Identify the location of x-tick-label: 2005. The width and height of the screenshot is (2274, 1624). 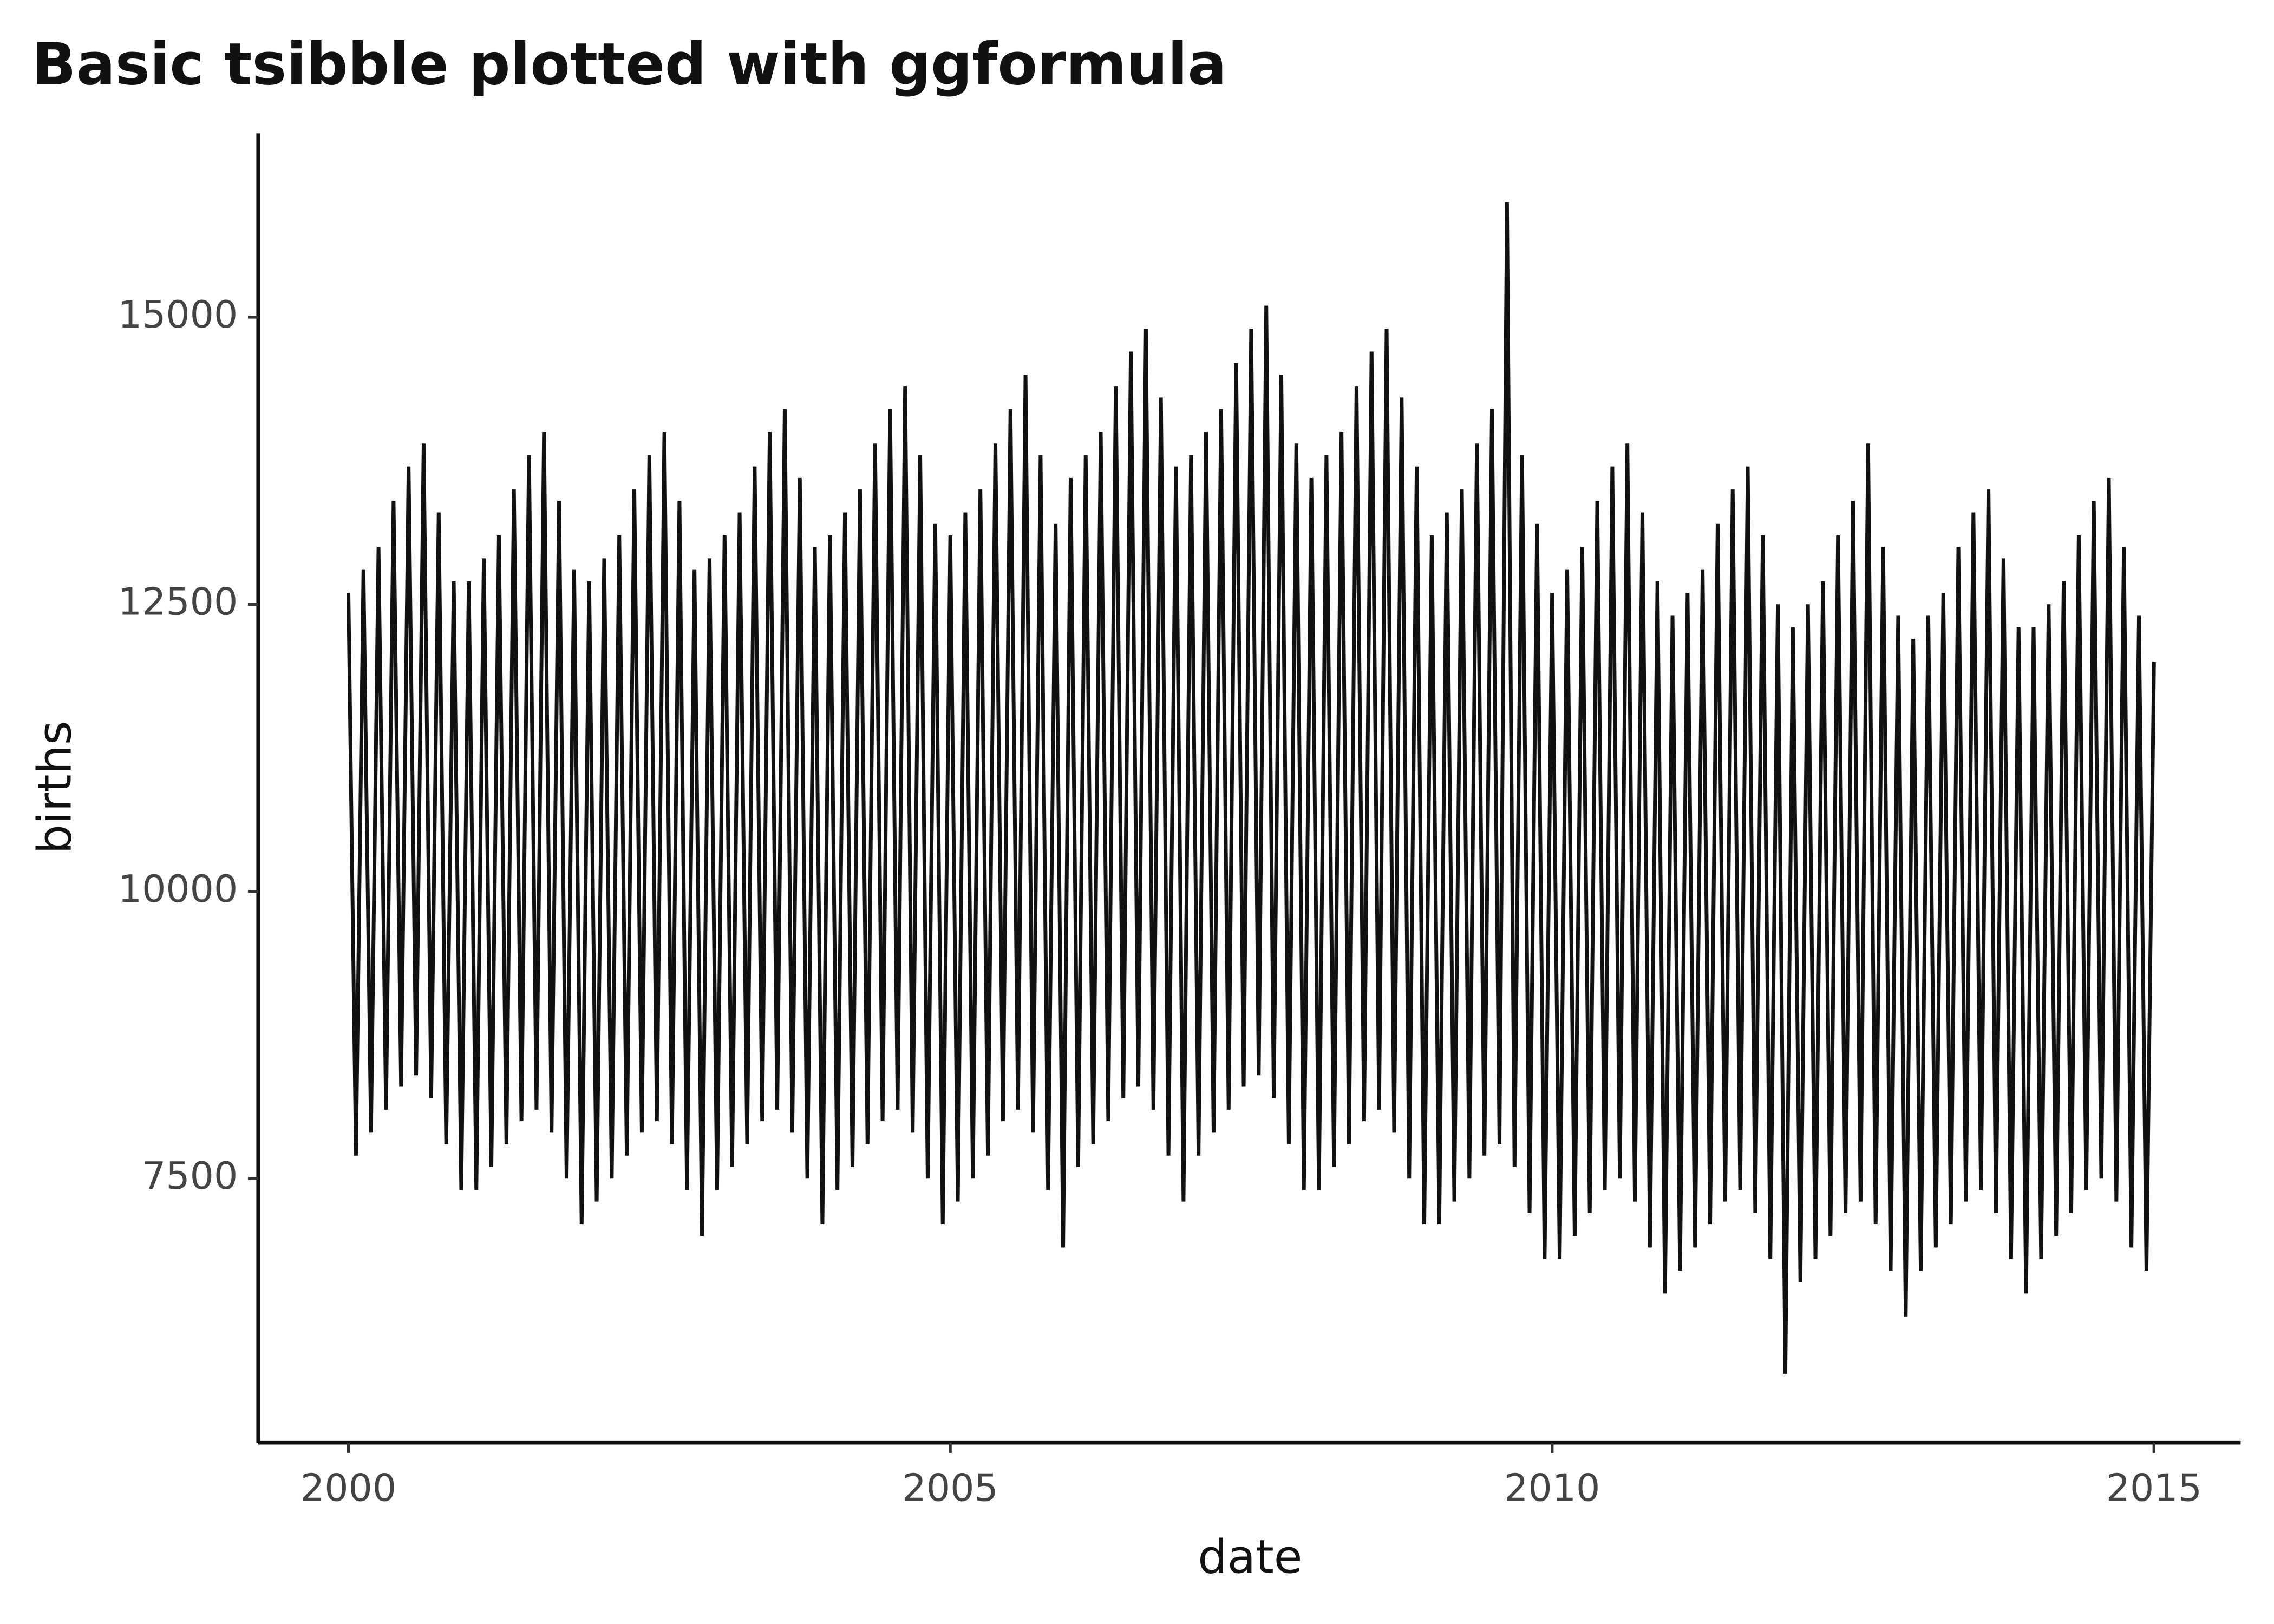
(951, 1488).